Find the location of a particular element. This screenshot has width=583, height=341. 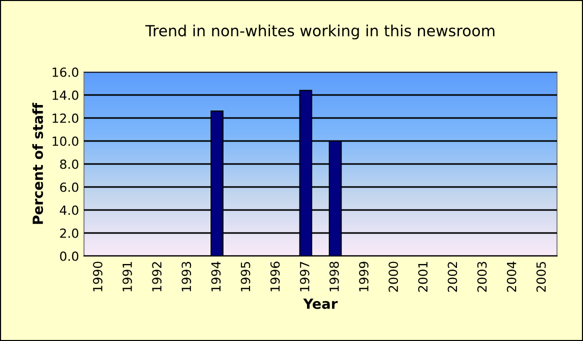

y-axis-title: Percent of staff is located at coordinates (38, 163).